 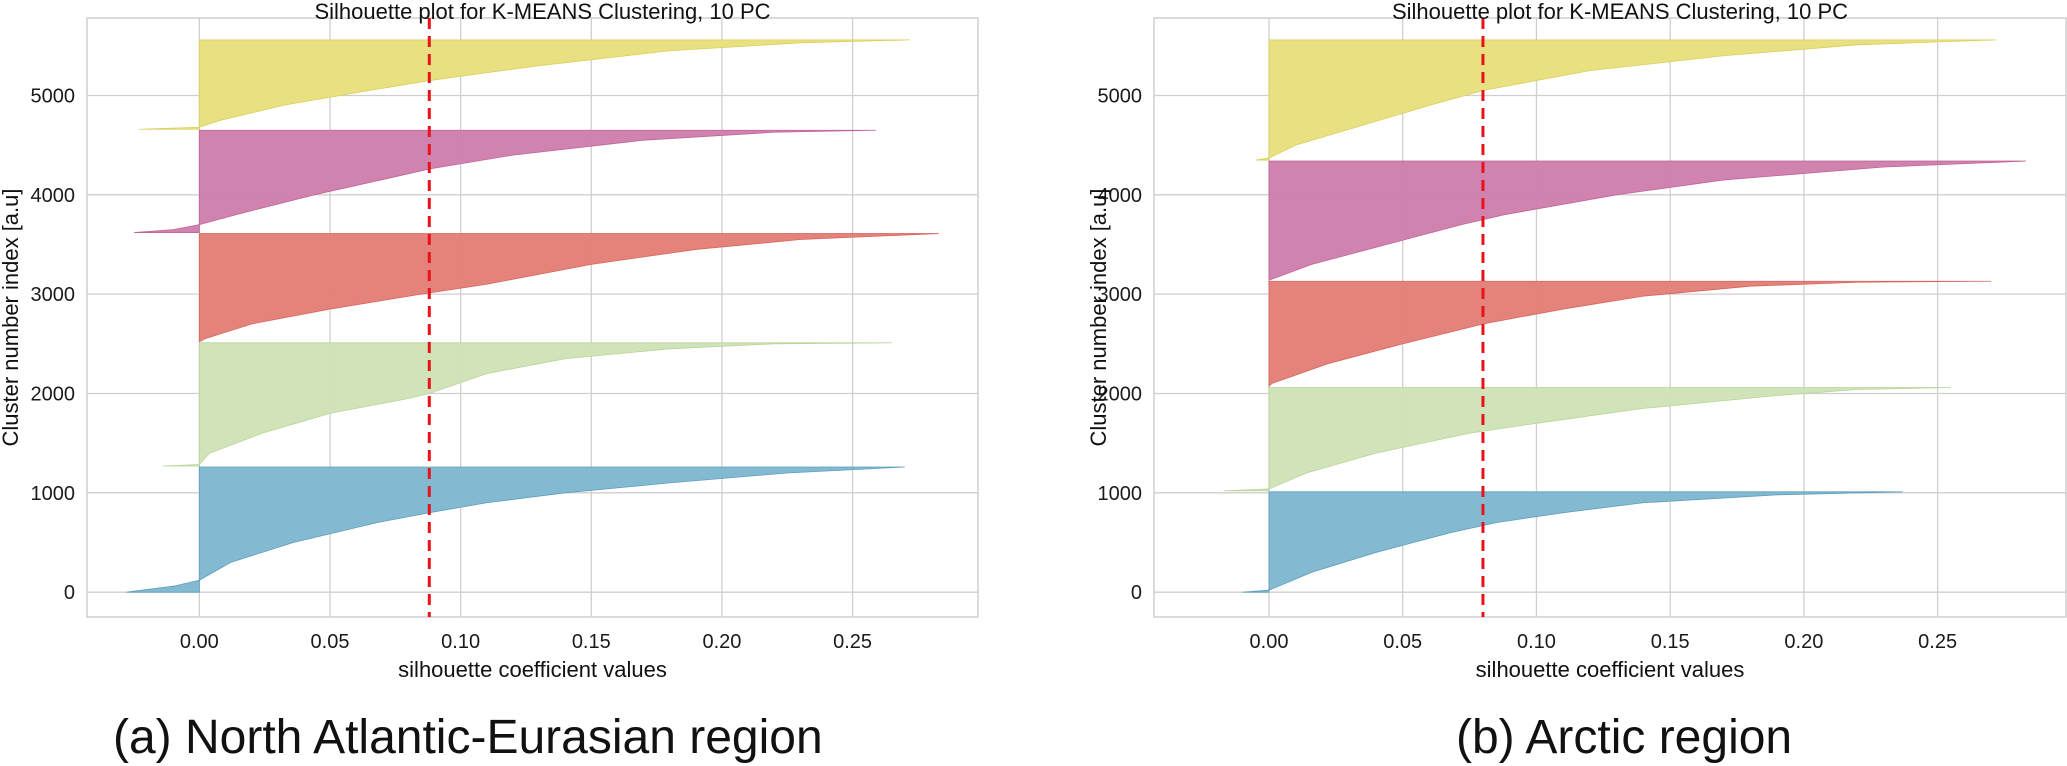 What do you see at coordinates (468, 737) in the screenshot?
I see `caption-north-atlantic-eurasian: (a) North Atlantic-Eurasian region` at bounding box center [468, 737].